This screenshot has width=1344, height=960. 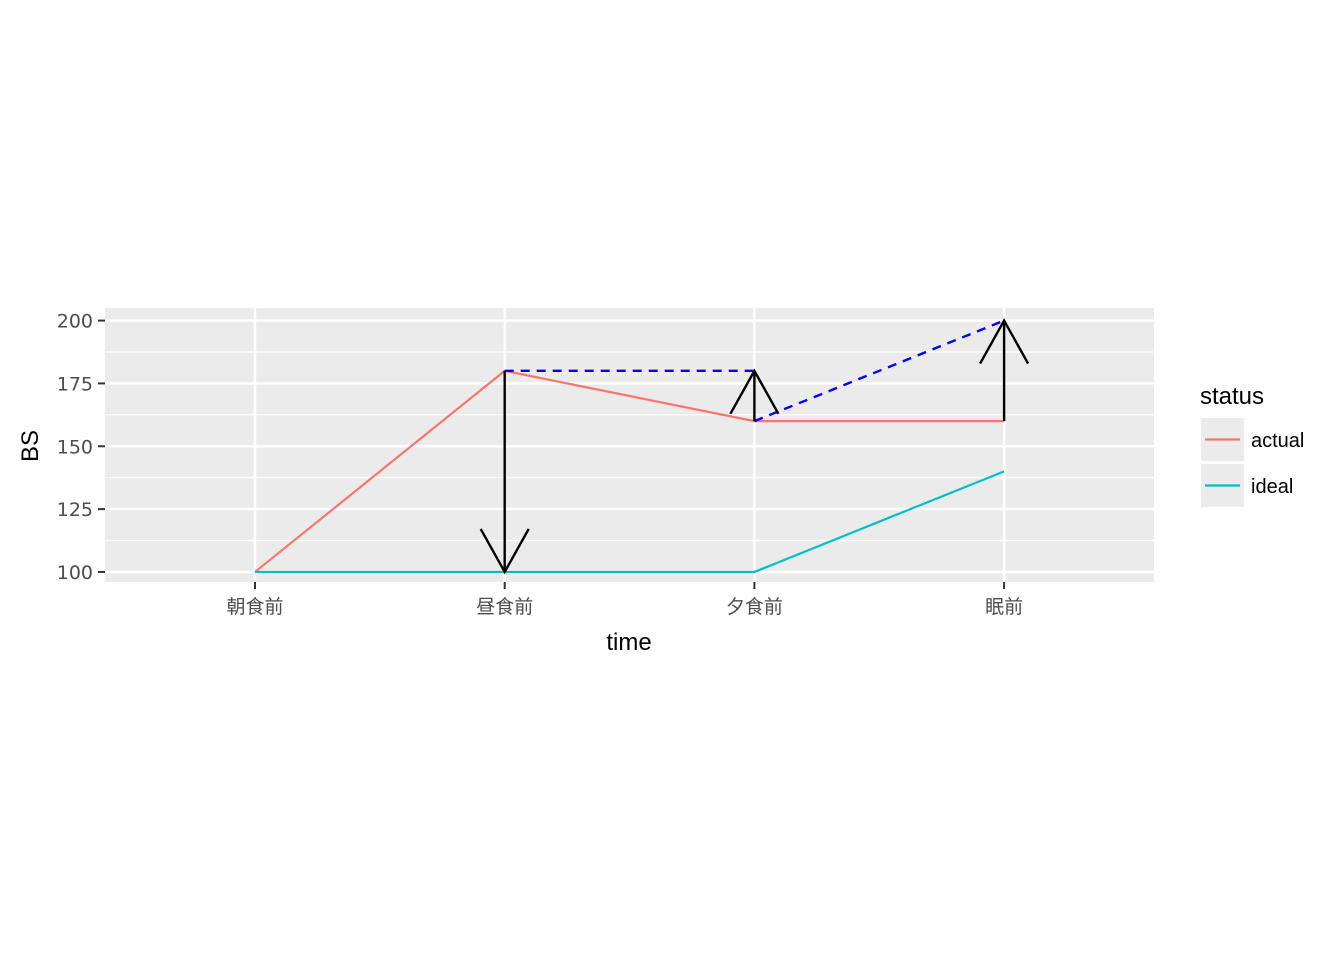 I want to click on y-axis: 100 125 150 175 200, so click(x=81, y=447).